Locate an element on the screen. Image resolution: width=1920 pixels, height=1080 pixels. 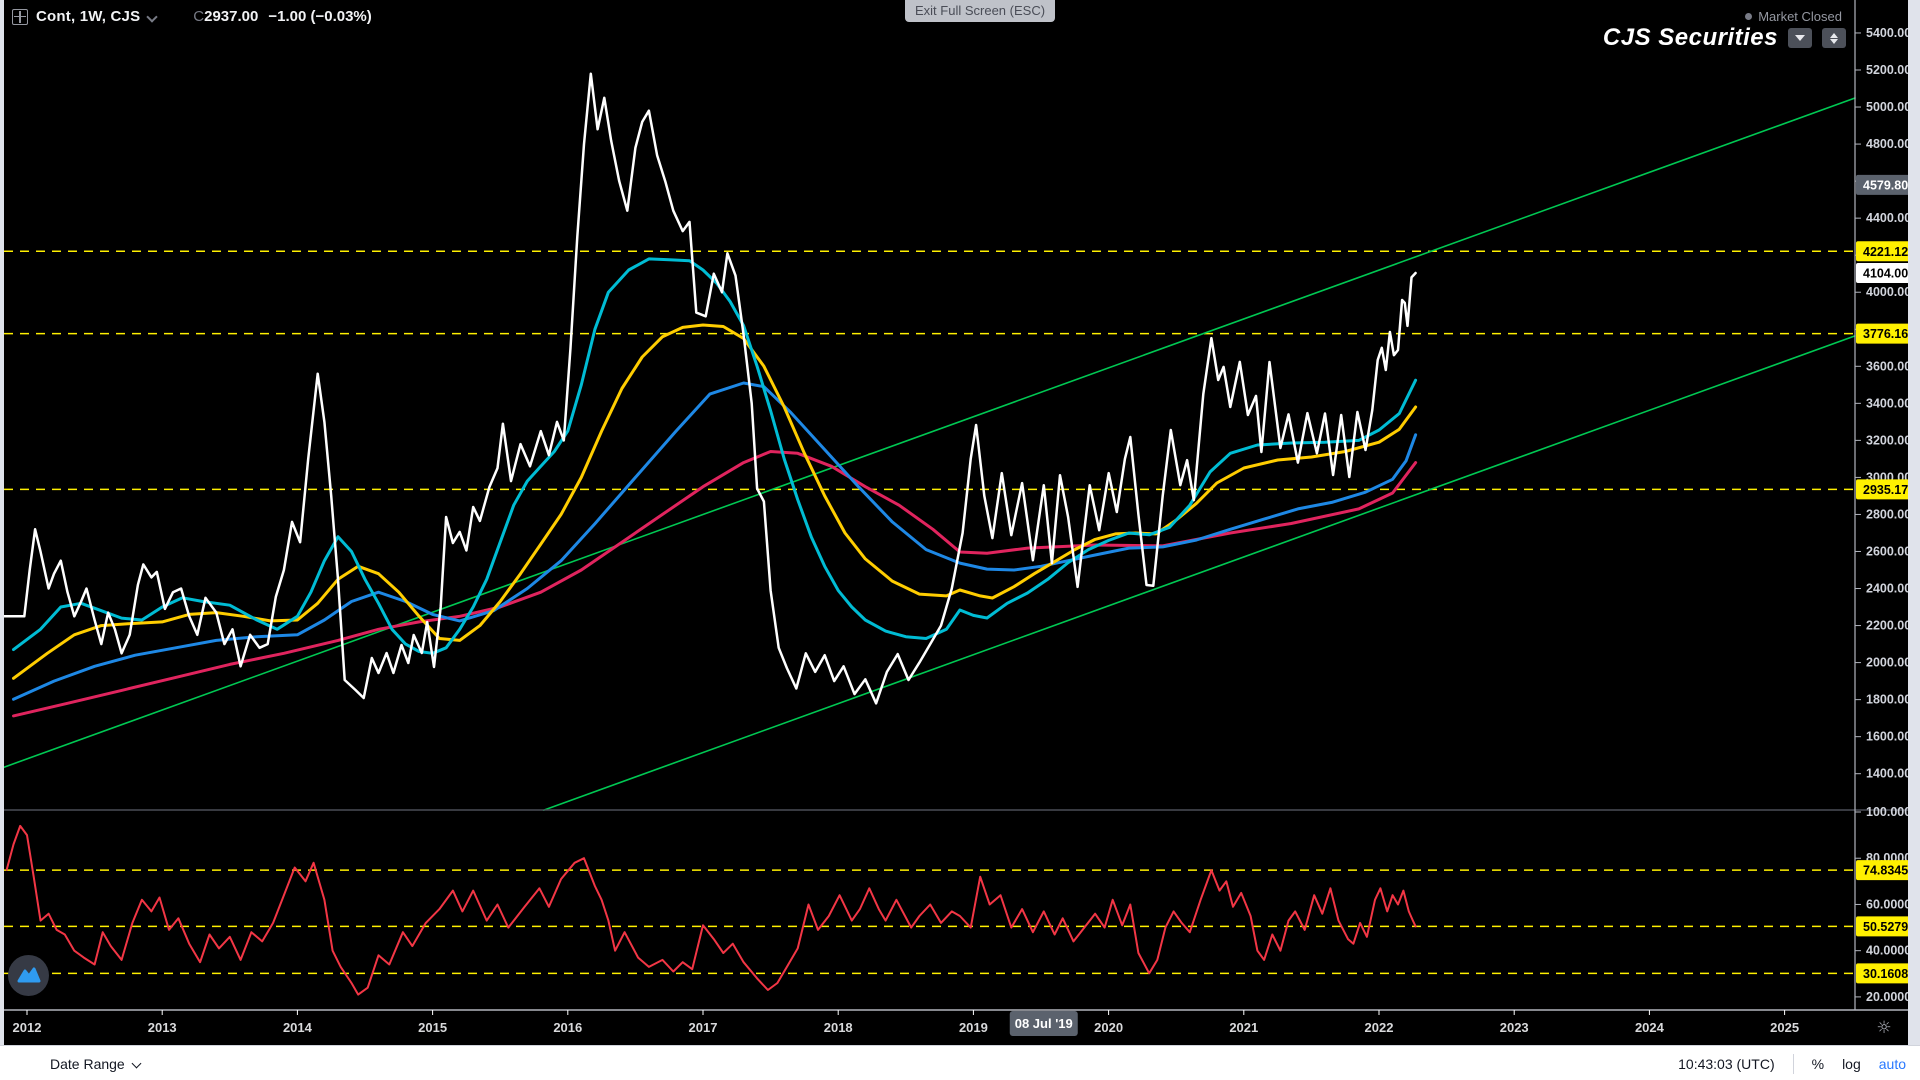
series-oscillator is located at coordinates (711, 910).